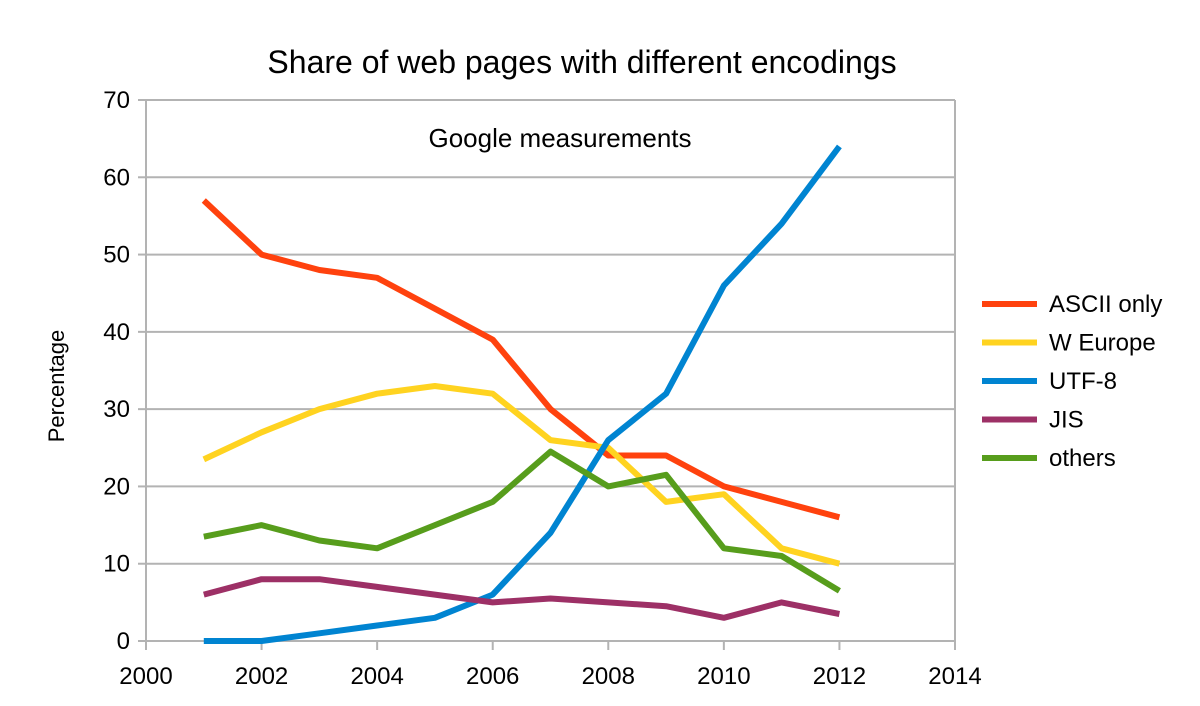 The height and width of the screenshot is (706, 1200). What do you see at coordinates (116, 100) in the screenshot?
I see `y-tick-label: 70` at bounding box center [116, 100].